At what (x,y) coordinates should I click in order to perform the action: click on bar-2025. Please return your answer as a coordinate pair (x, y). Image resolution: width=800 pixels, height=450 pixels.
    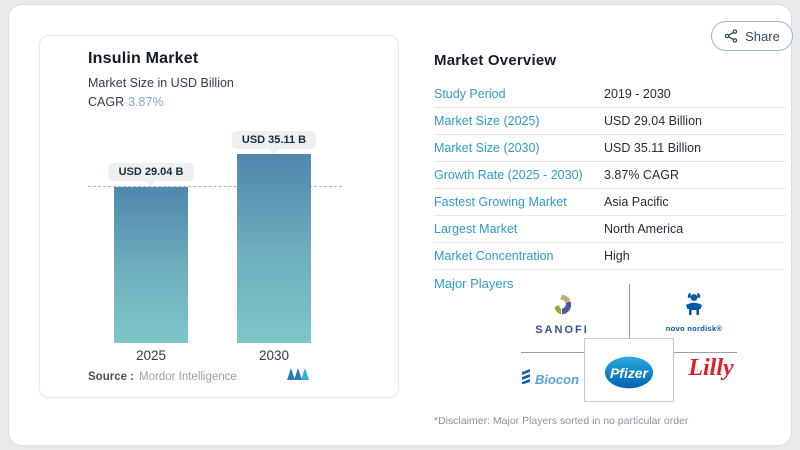
    Looking at the image, I should click on (151, 265).